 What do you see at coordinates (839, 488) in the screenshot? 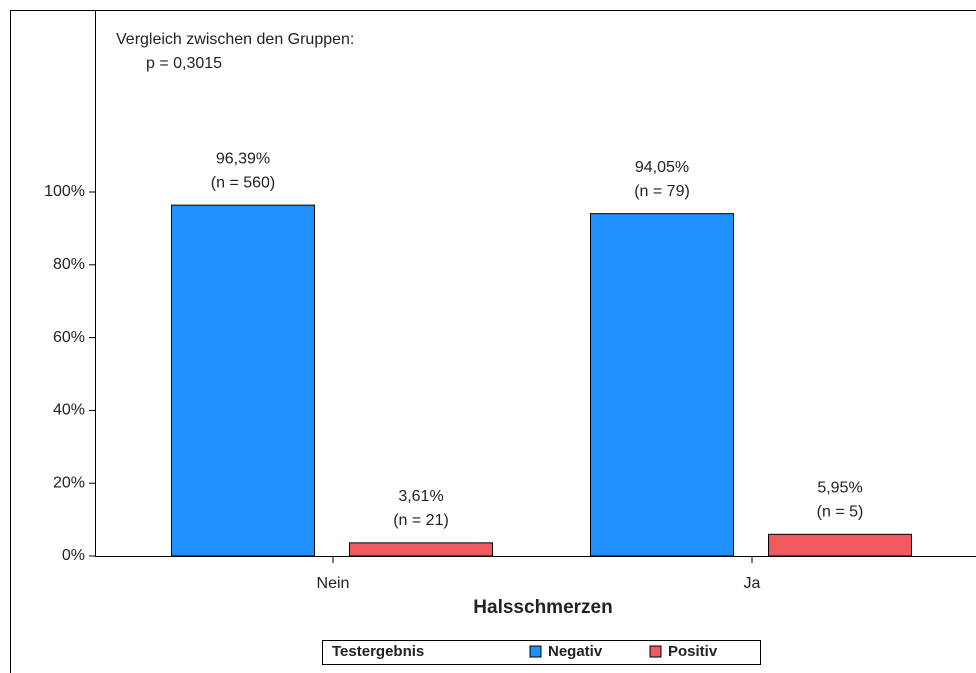
I see `value-label: 5,95%` at bounding box center [839, 488].